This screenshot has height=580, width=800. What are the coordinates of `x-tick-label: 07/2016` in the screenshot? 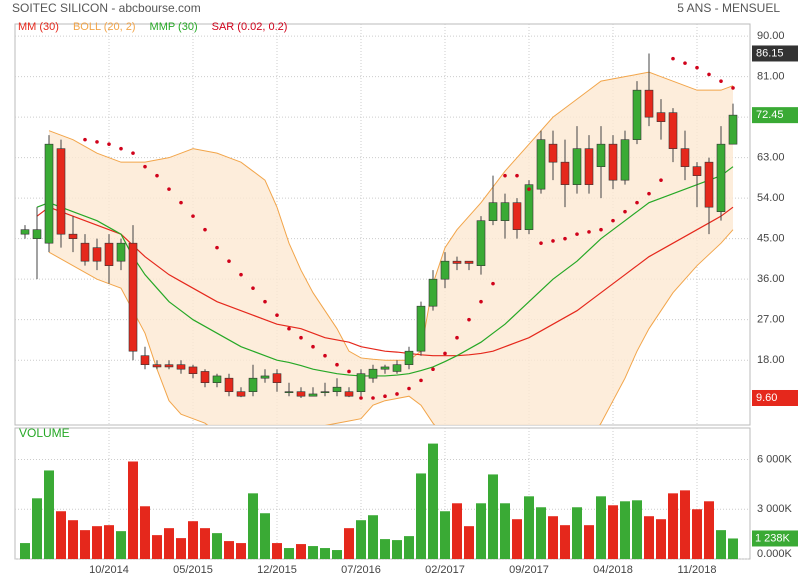 It's located at (361, 570).